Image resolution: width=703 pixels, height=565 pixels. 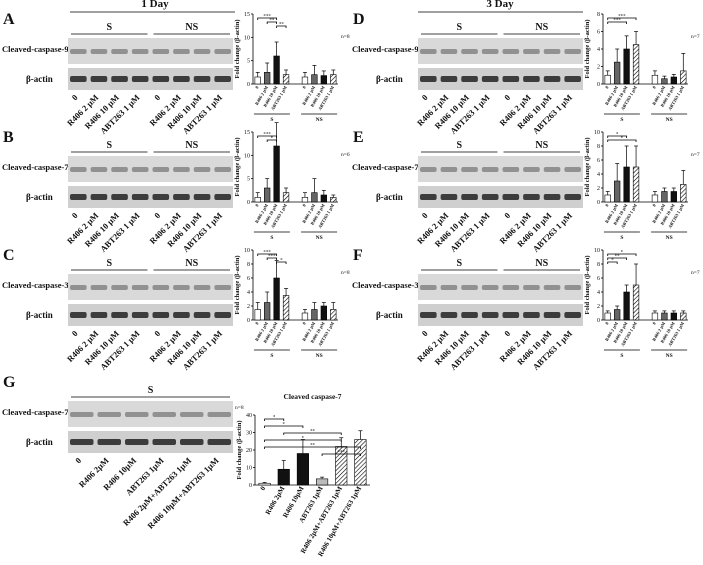 What do you see at coordinates (345, 37) in the screenshot?
I see `n-label: n=8` at bounding box center [345, 37].